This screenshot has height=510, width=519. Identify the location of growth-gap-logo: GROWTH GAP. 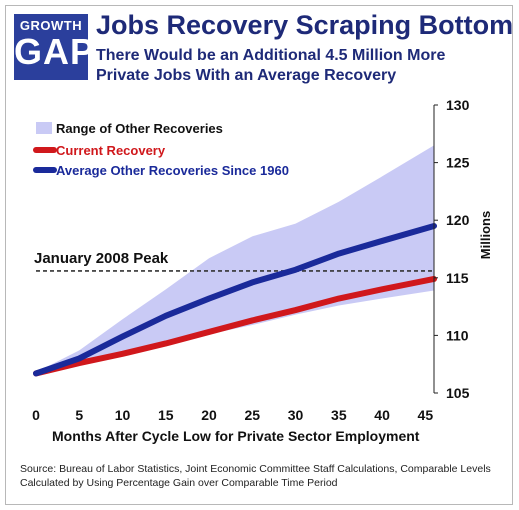
(55, 47).